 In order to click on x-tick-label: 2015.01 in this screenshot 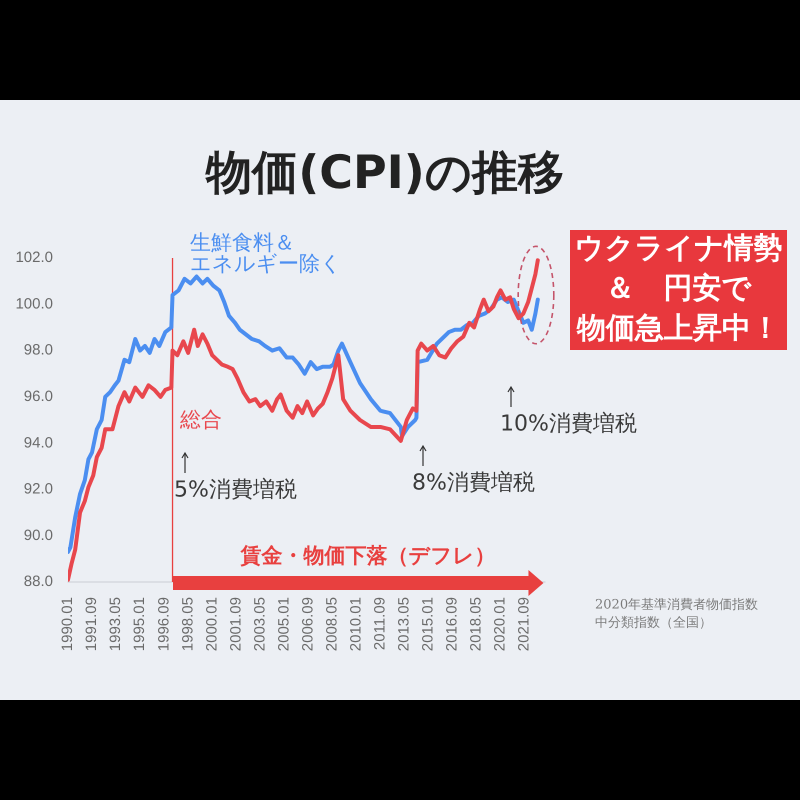, I will do `click(428, 624)`.